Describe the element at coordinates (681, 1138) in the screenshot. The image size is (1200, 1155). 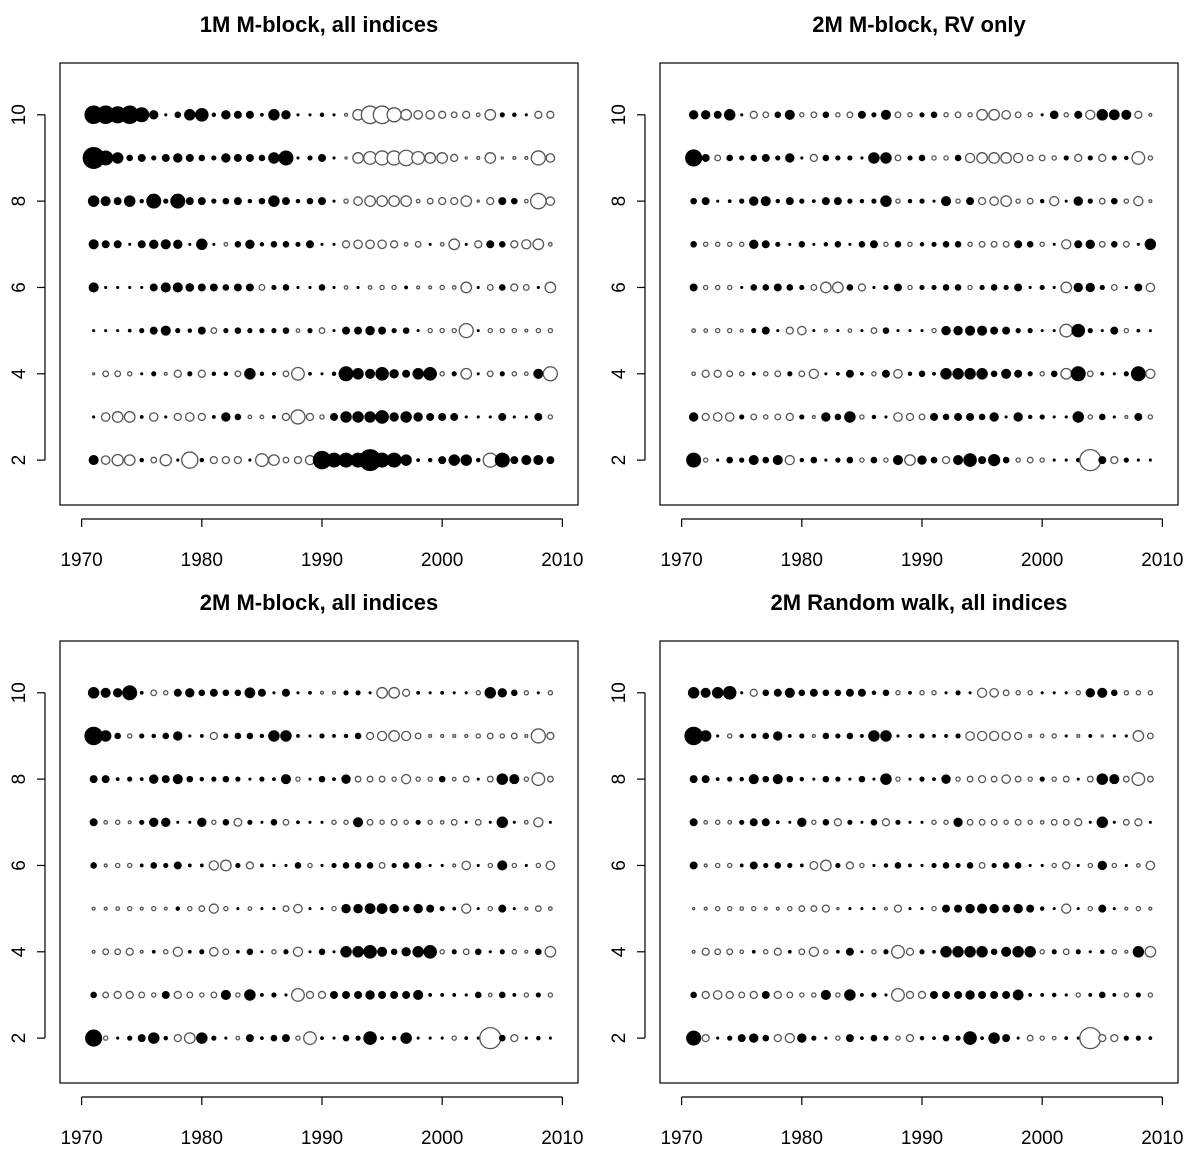
I see `x-tick-label: 1970` at that location.